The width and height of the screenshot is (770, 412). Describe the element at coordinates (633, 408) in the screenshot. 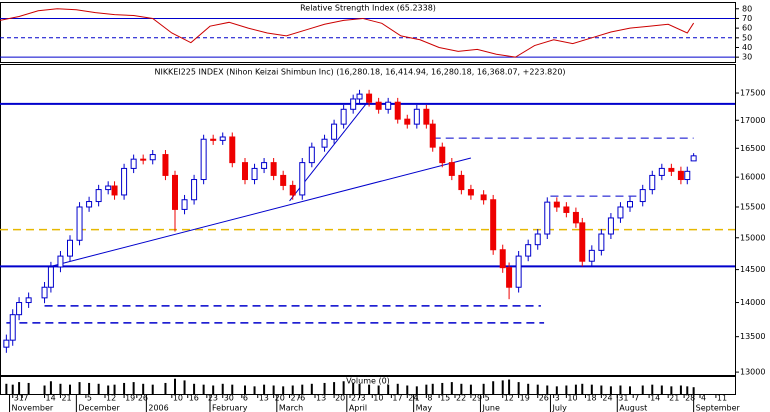

I see `month-label: August` at that location.